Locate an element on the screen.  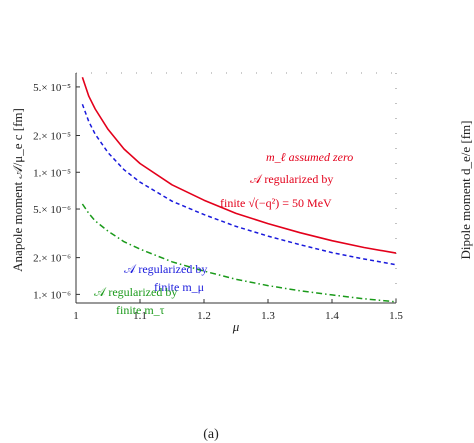
annotation-blue-line2: finite m_μ is located at coordinates (179, 287).